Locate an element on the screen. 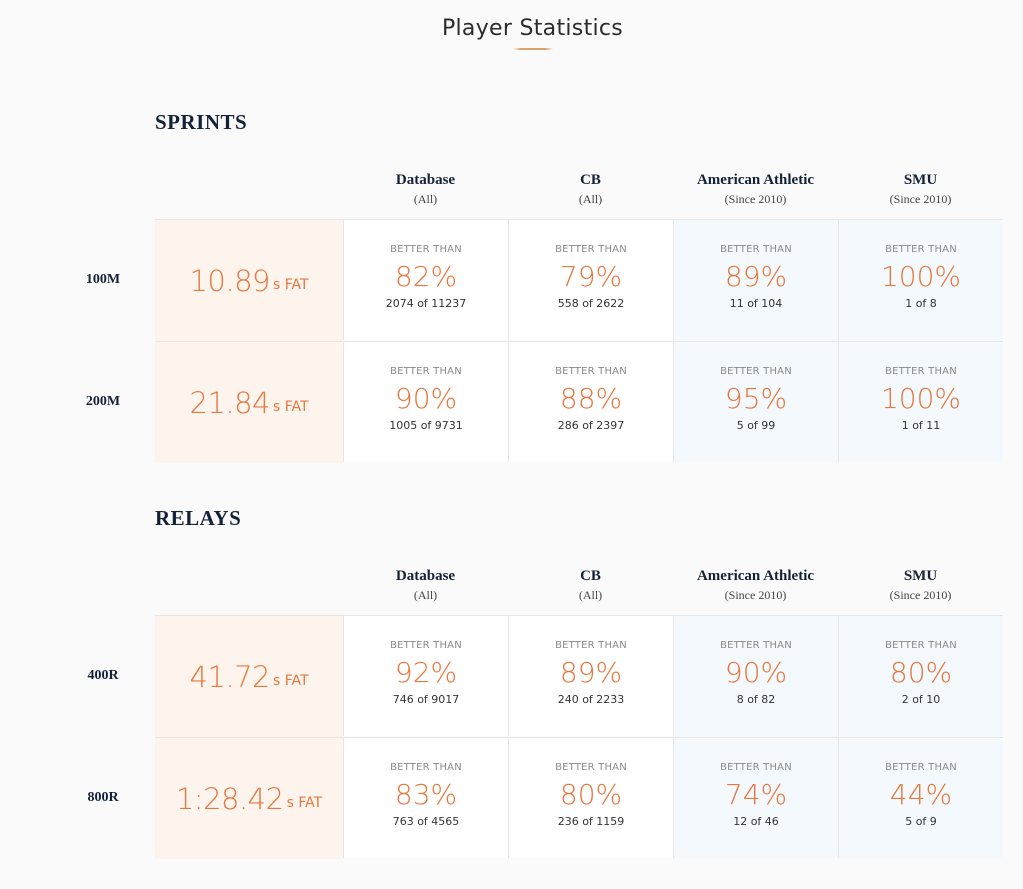 This screenshot has height=889, width=1023. time-value: 10.89 is located at coordinates (229, 280).